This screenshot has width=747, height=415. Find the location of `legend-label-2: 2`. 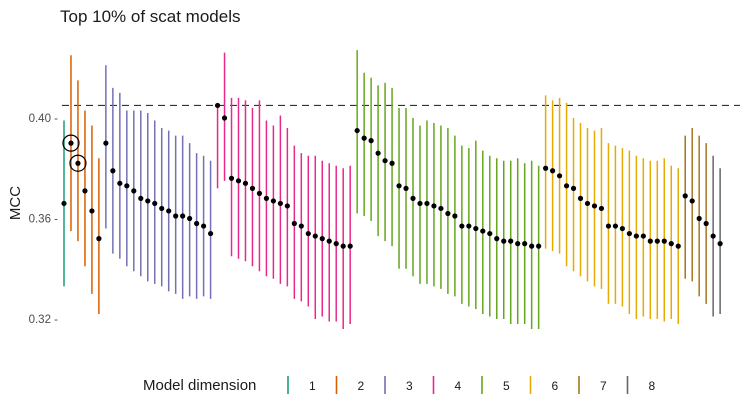

legend-label-2: 2 is located at coordinates (361, 386).